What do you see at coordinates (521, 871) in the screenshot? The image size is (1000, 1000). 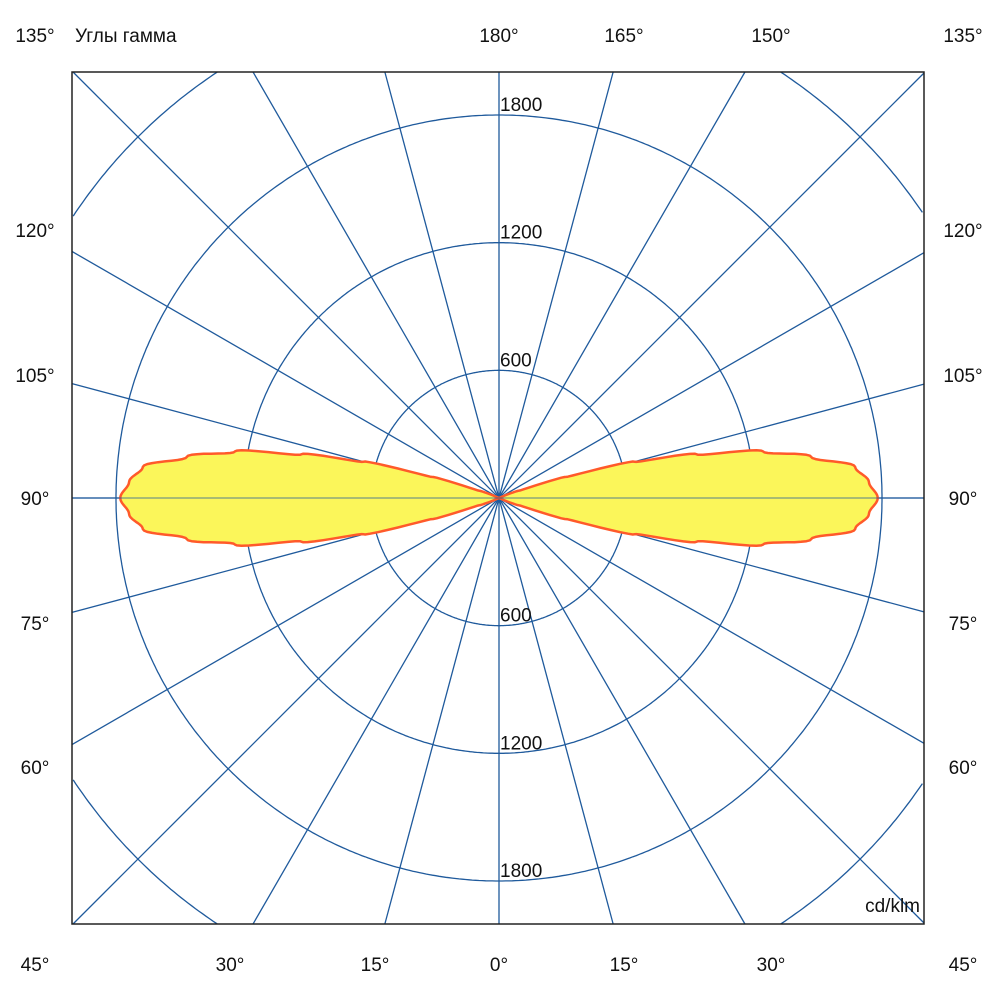 I see `radial-tick-label-bottom: 1800` at bounding box center [521, 871].